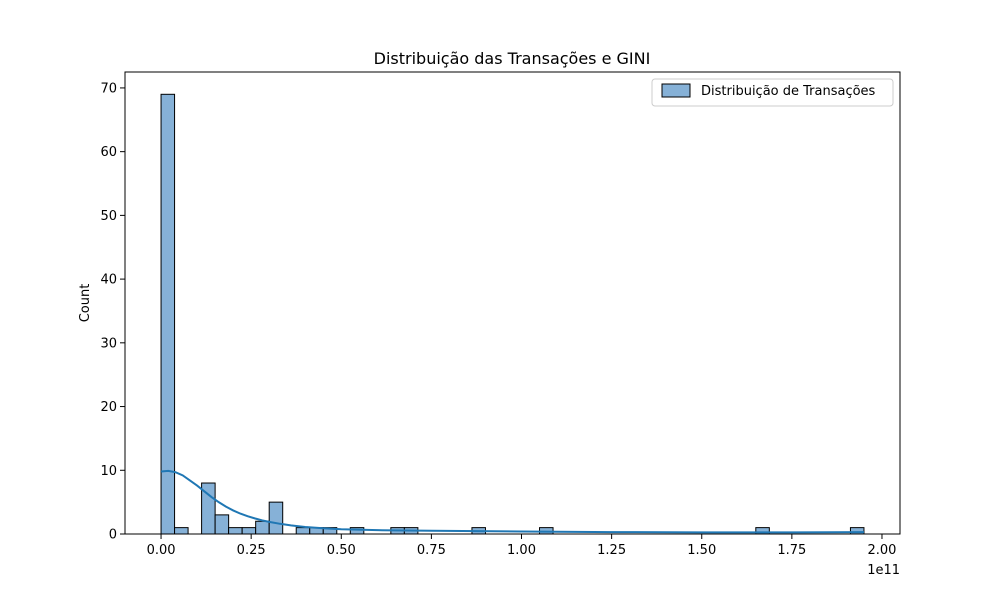  What do you see at coordinates (161, 550) in the screenshot?
I see `x-tick-label: 0.00` at bounding box center [161, 550].